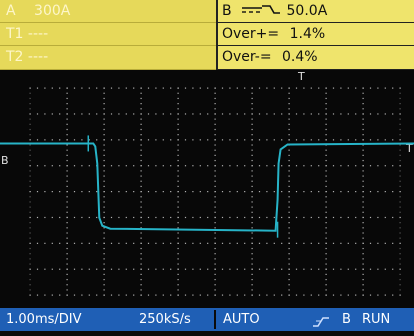 The image size is (414, 336). What do you see at coordinates (108, 58) in the screenshot?
I see `t2-readout: T2 ----` at bounding box center [108, 58].